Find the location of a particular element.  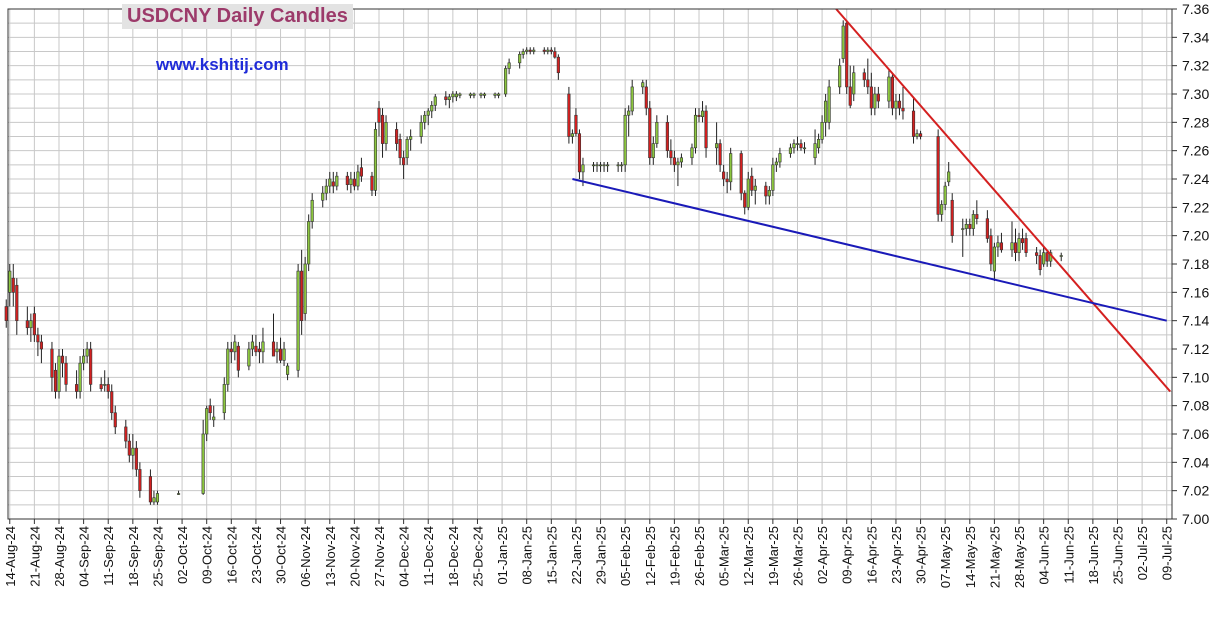

x-tick-label: 25-Sep-24 is located at coordinates (157, 556).